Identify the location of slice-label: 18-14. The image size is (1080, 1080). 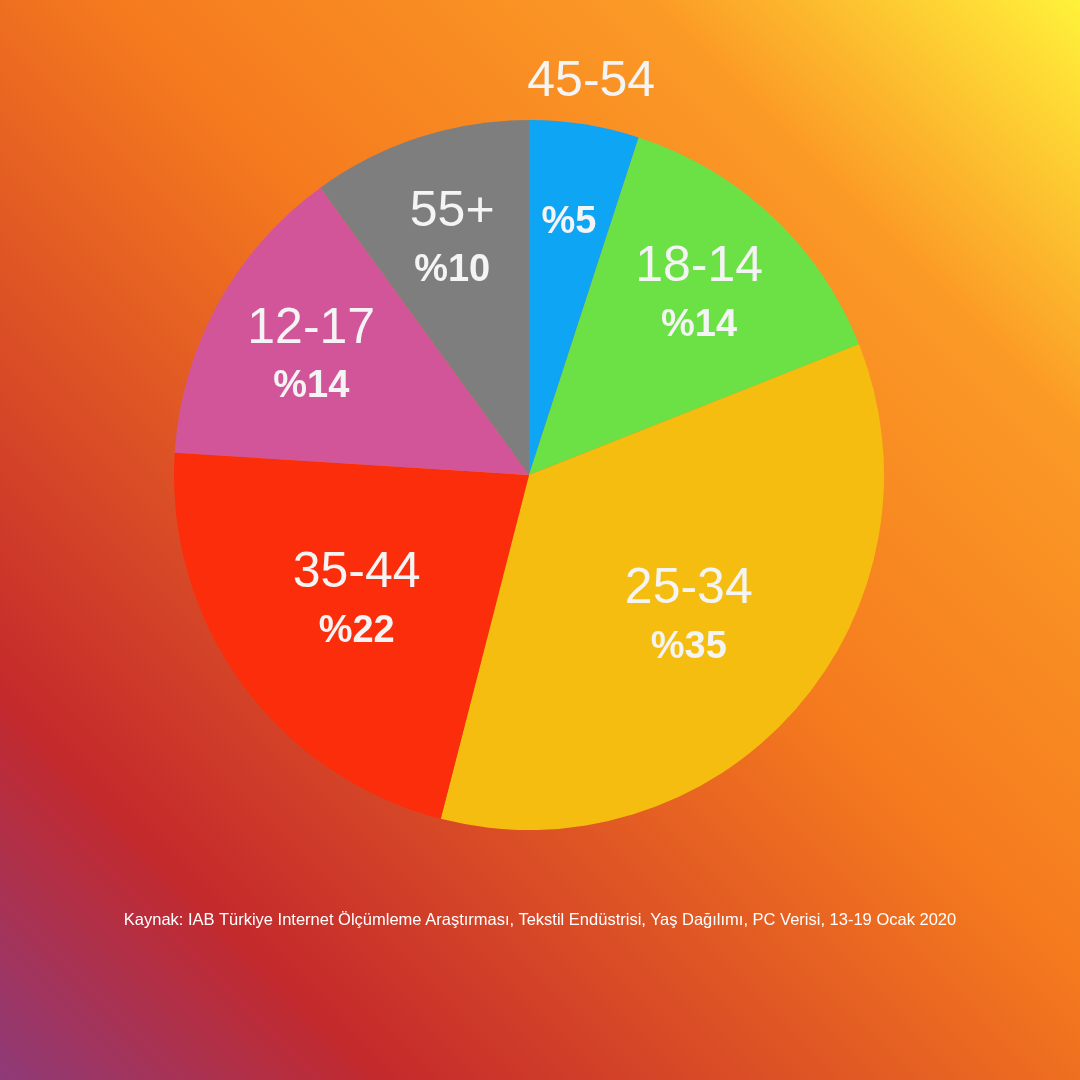
(699, 264).